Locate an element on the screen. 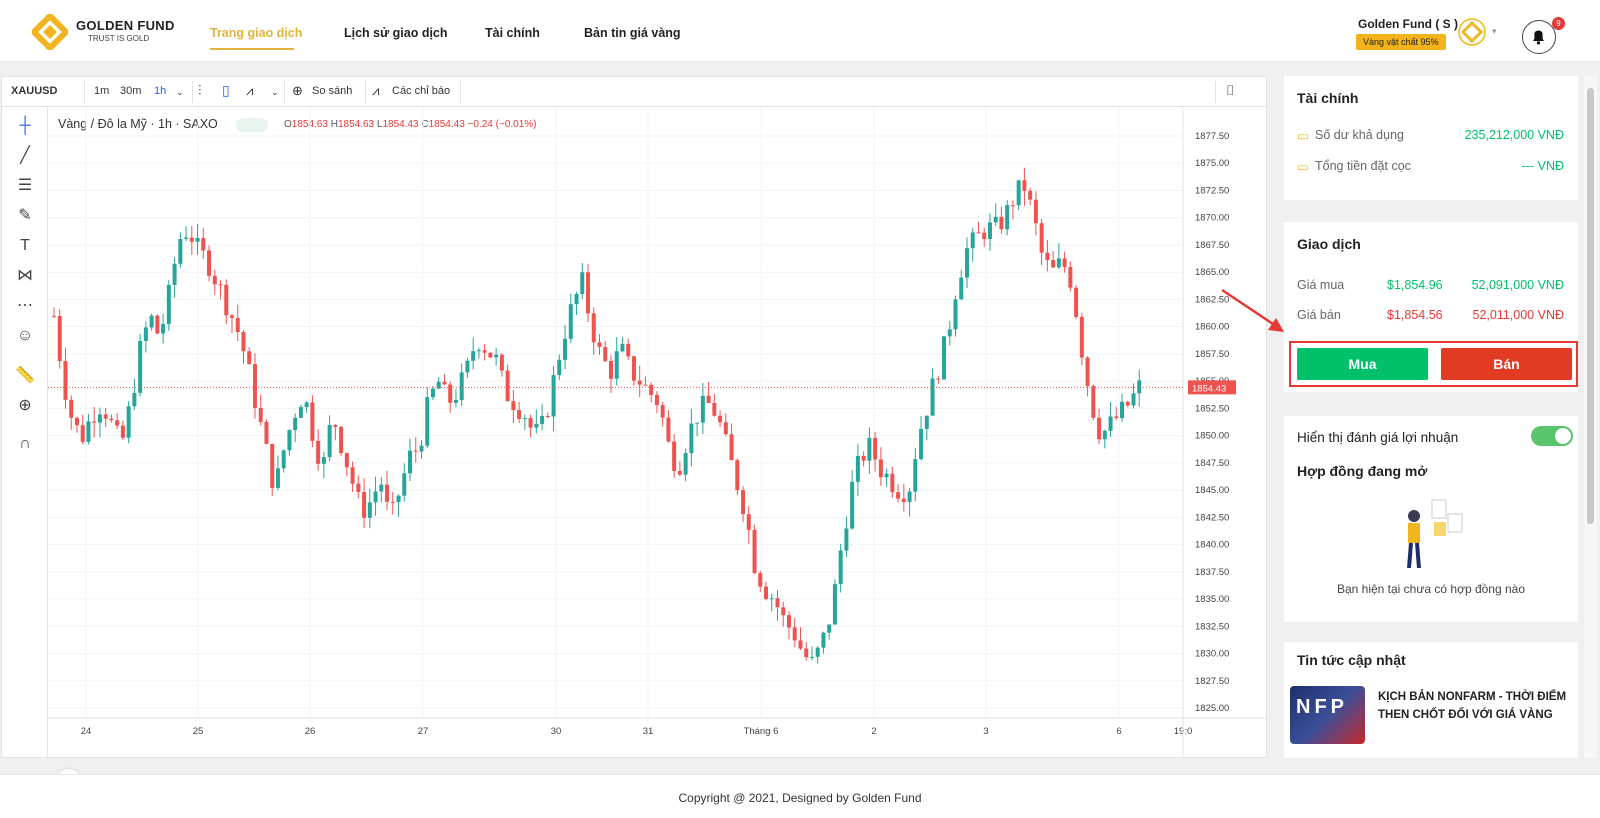 The height and width of the screenshot is (818, 1600). profit-toggle-label: Hiển thị đánh giá lợi nhuận is located at coordinates (1378, 437).